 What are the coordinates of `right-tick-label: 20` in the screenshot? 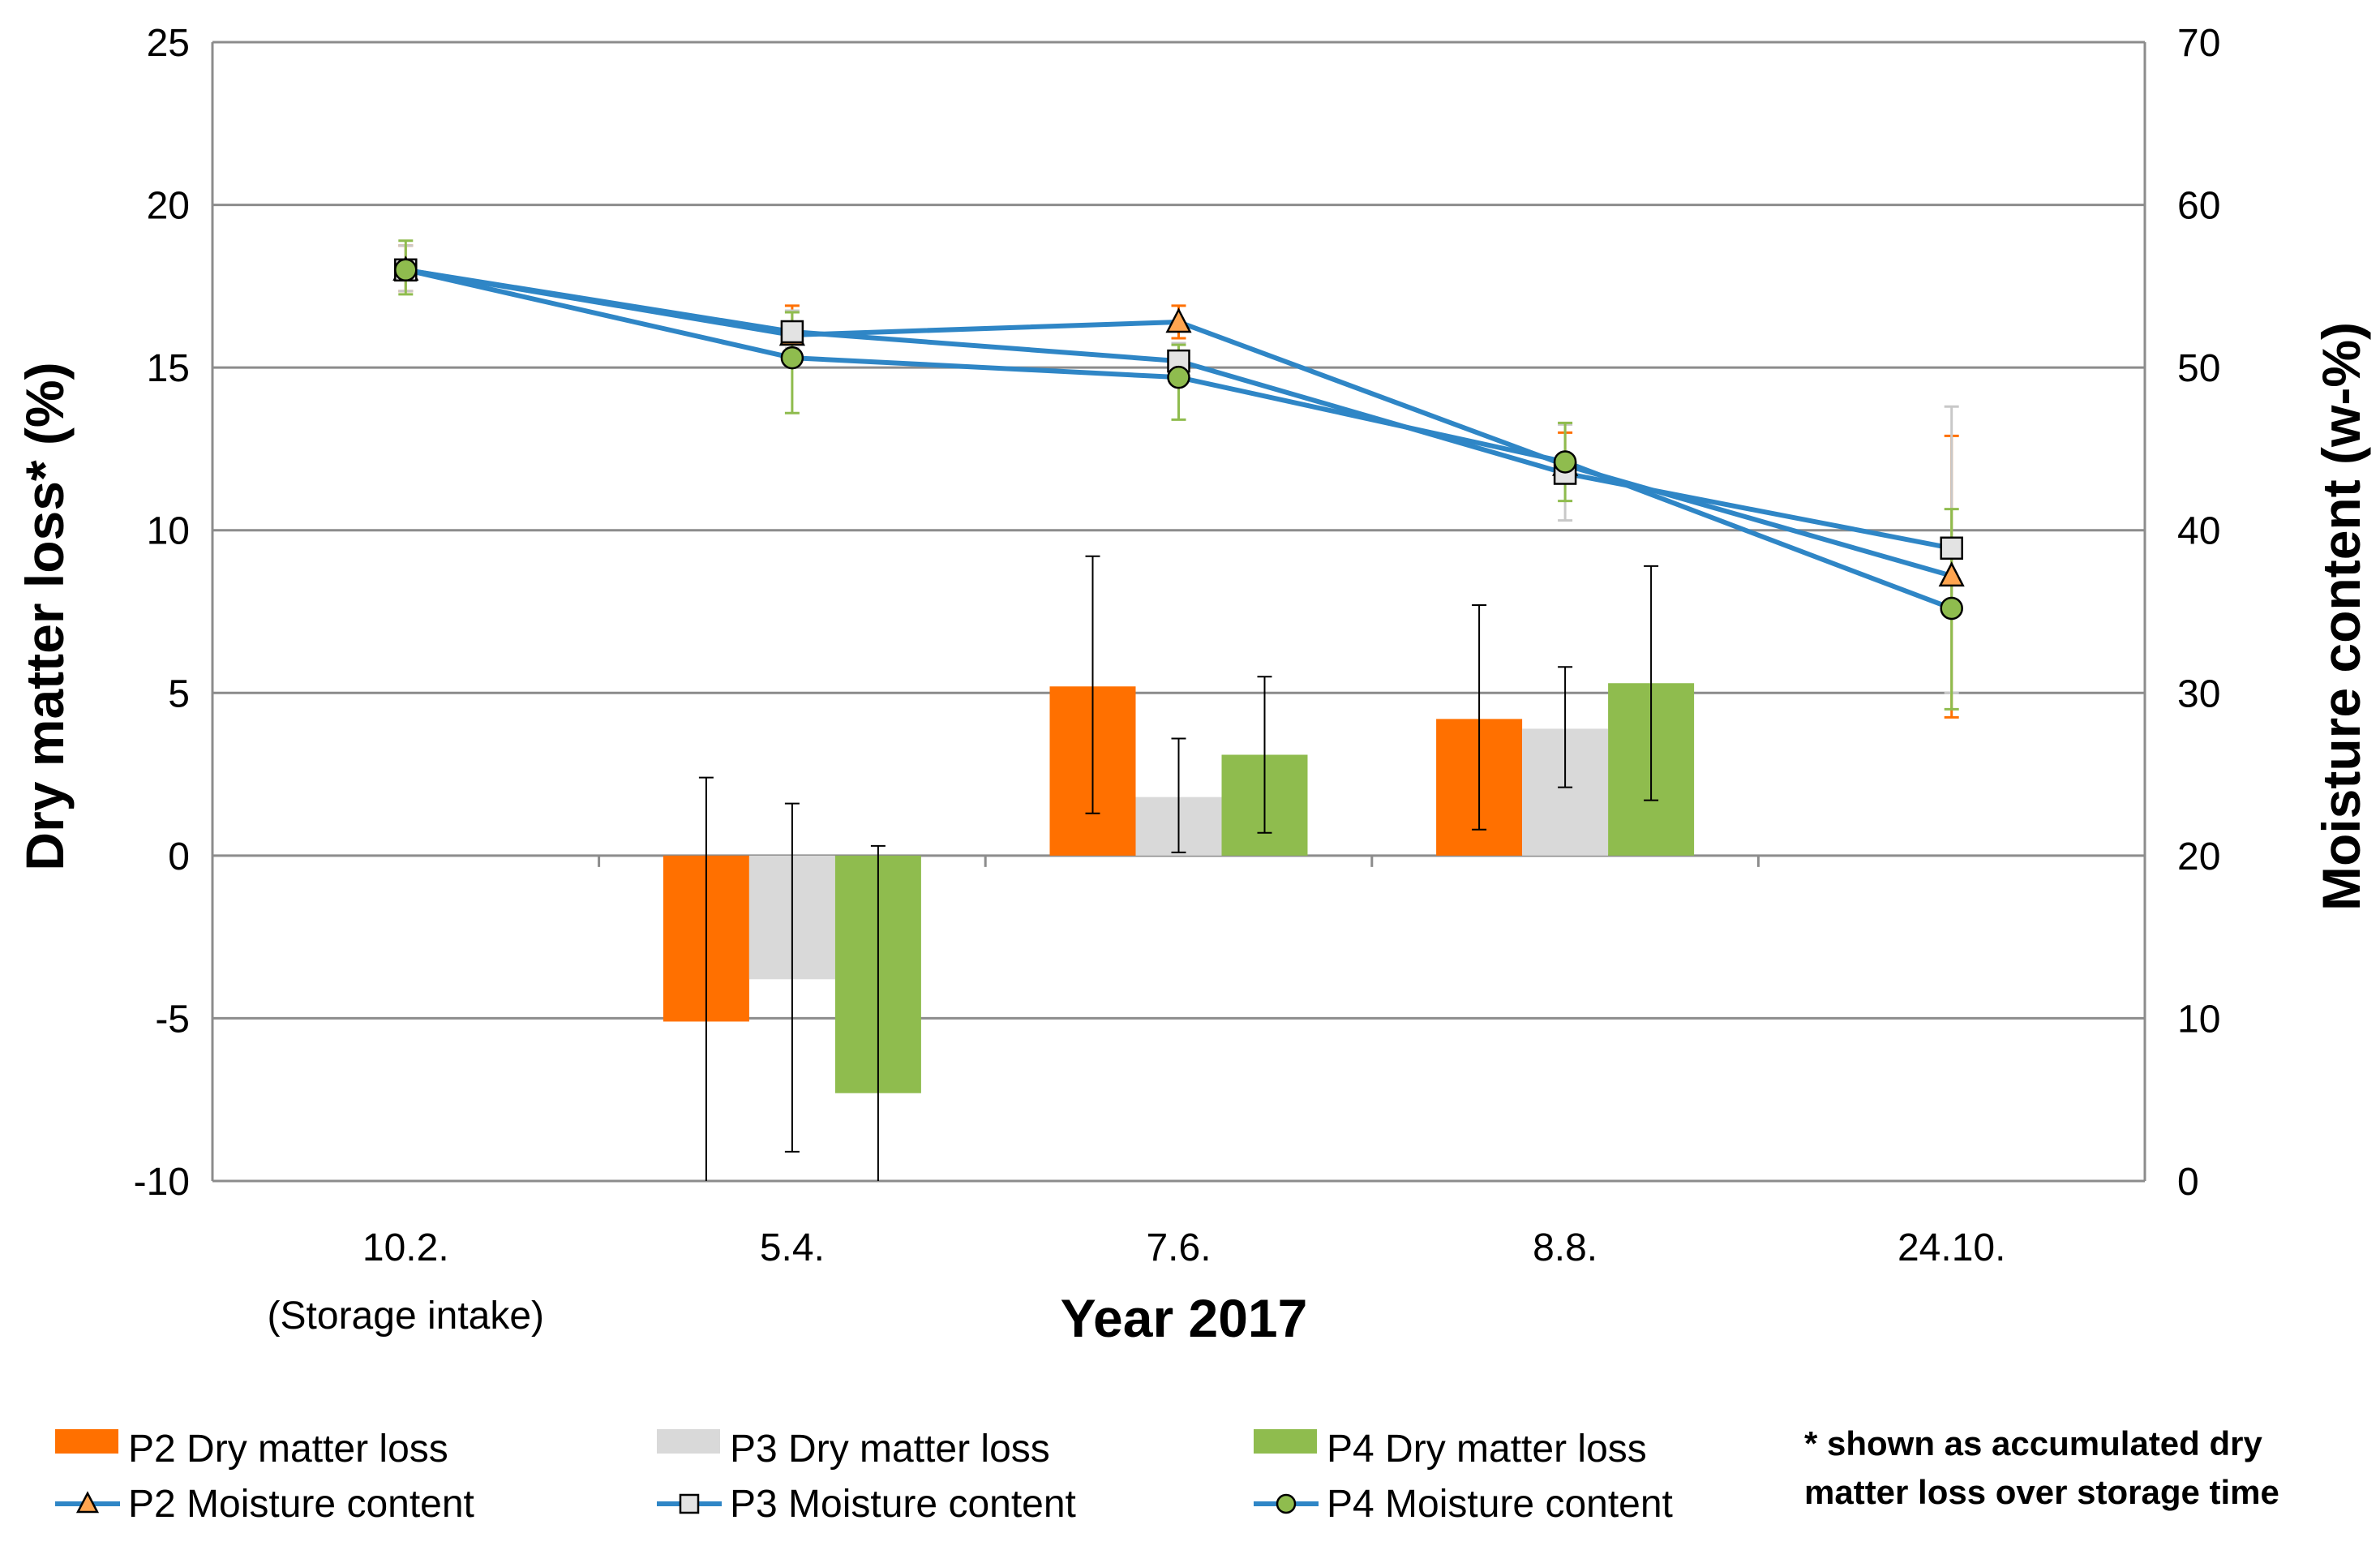 It's located at (2198, 856).